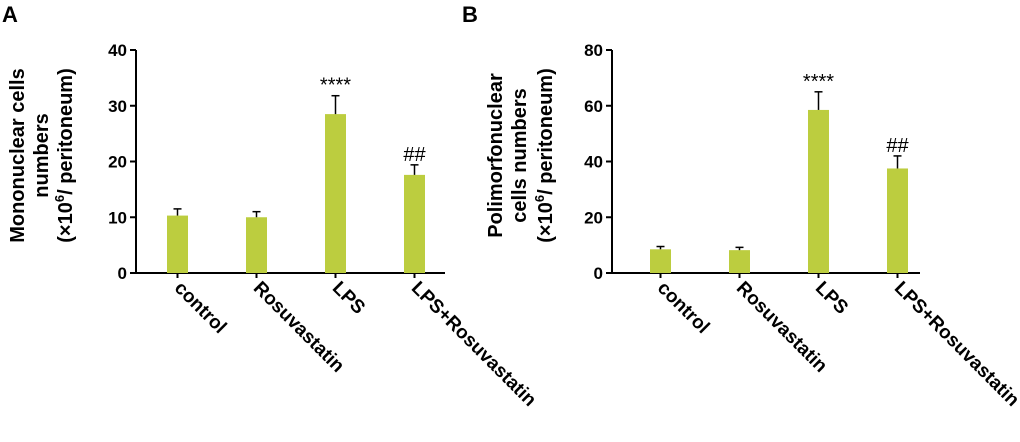  What do you see at coordinates (18, 155) in the screenshot?
I see `y-axis-label-line1: Mononuclear cells` at bounding box center [18, 155].